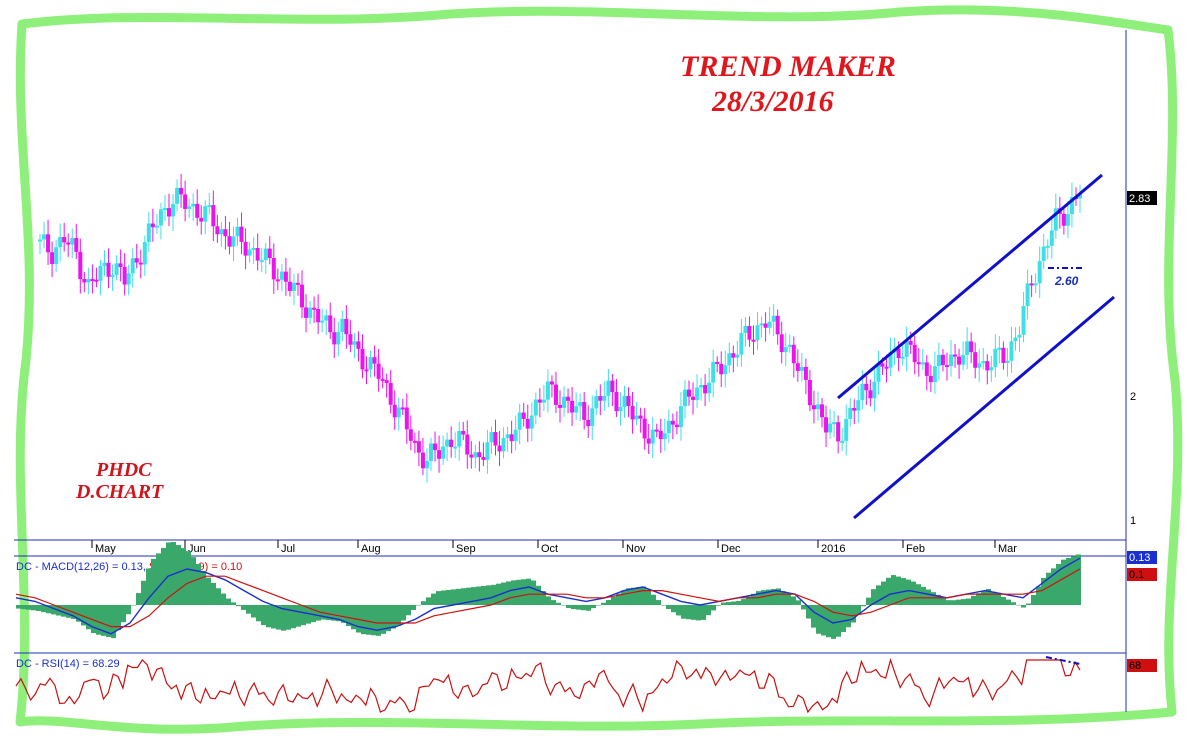 The height and width of the screenshot is (741, 1187). I want to click on x-tick-label: Jun, so click(197, 549).